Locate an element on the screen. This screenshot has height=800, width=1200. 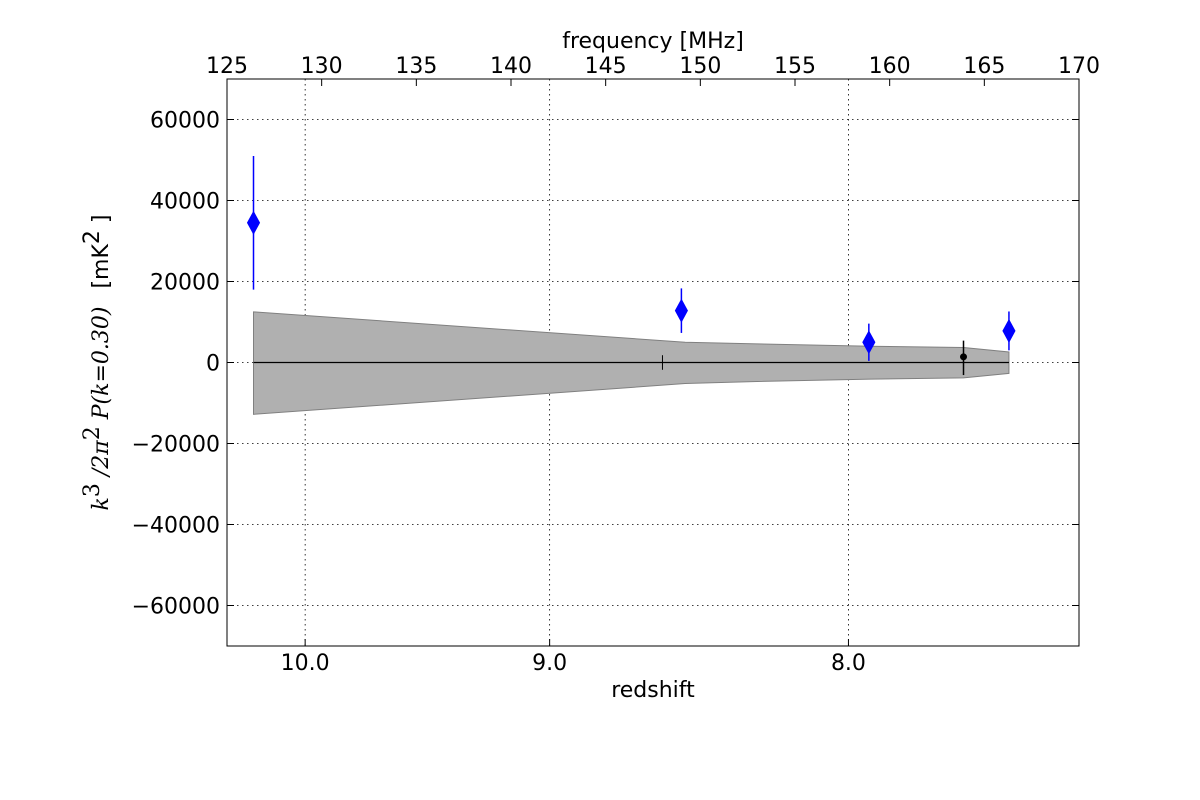
y-tick-label: 60000 is located at coordinates (185, 121).